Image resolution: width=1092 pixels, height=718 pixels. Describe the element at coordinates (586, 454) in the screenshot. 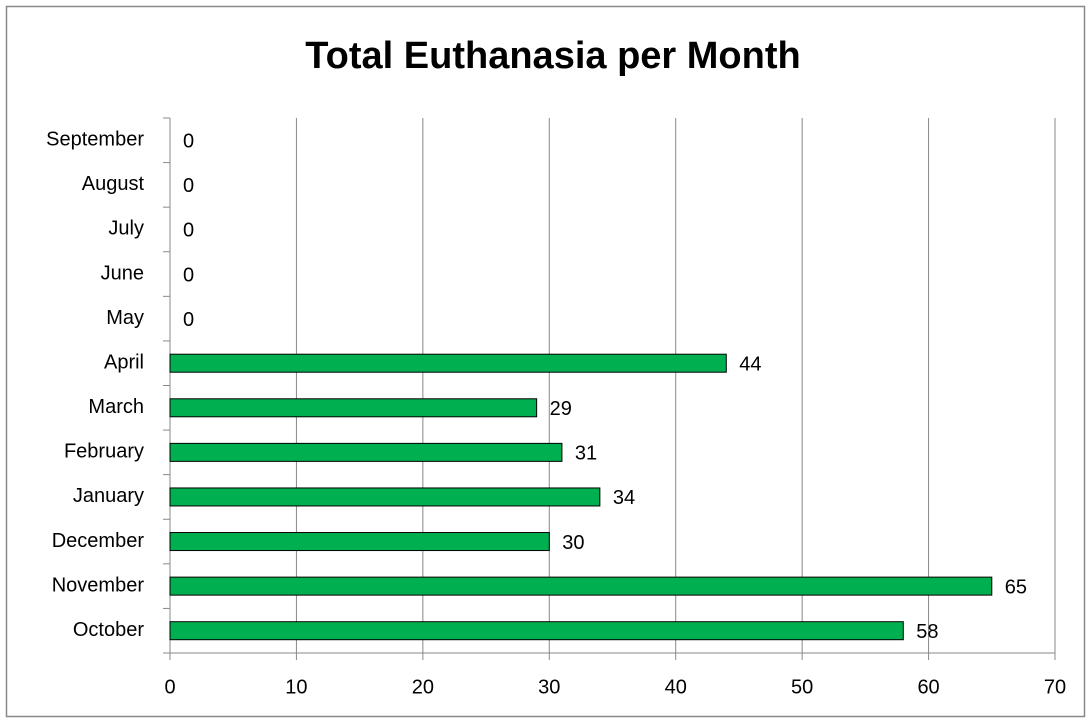

I see `data-label: 31` at that location.